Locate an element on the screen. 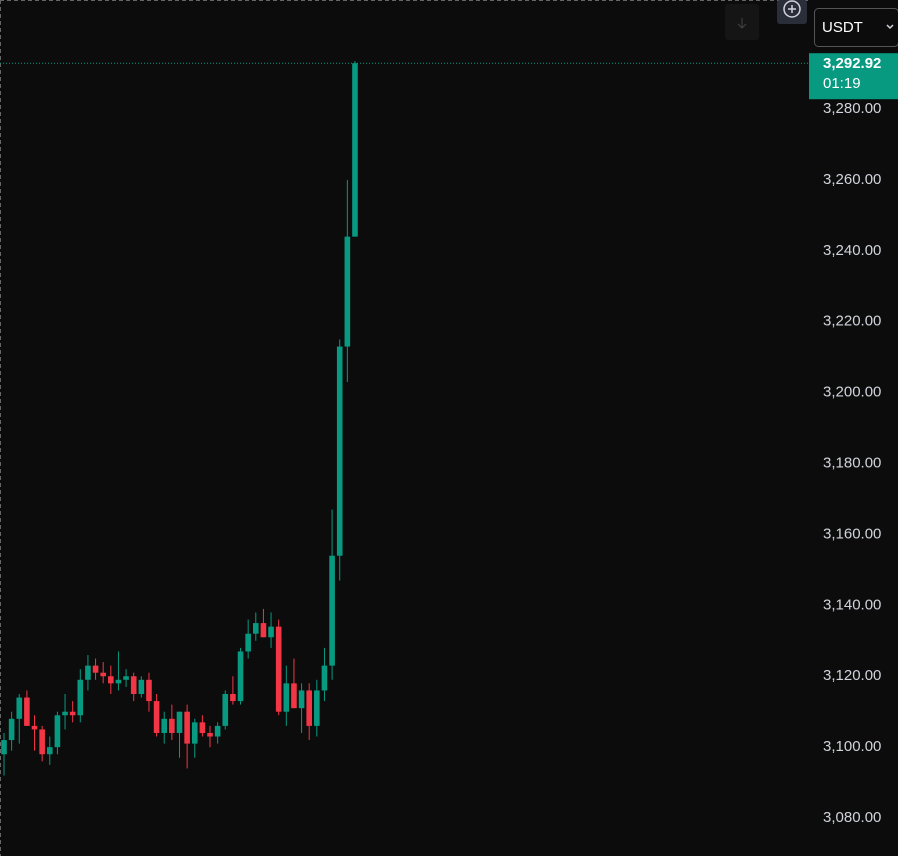 The height and width of the screenshot is (856, 898). add-icon-plus is located at coordinates (792, 9).